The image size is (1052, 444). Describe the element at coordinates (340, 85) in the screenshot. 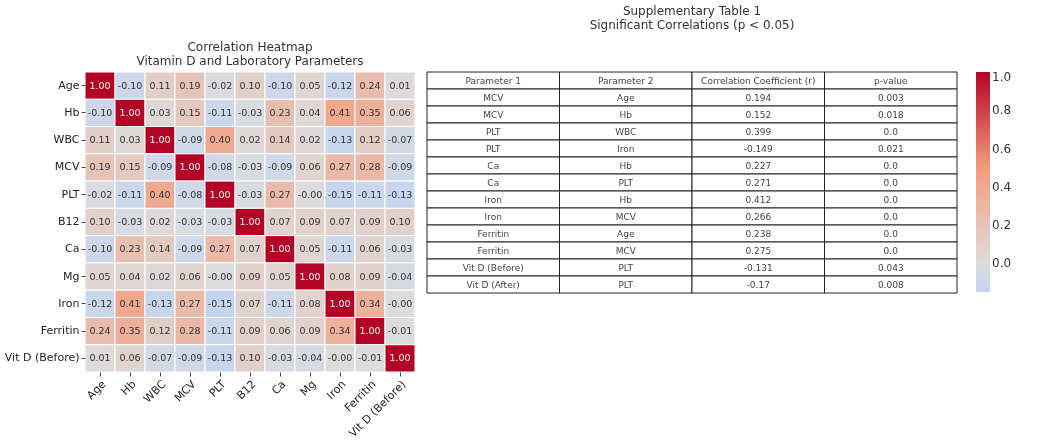

I see `data-label: -0.12` at that location.